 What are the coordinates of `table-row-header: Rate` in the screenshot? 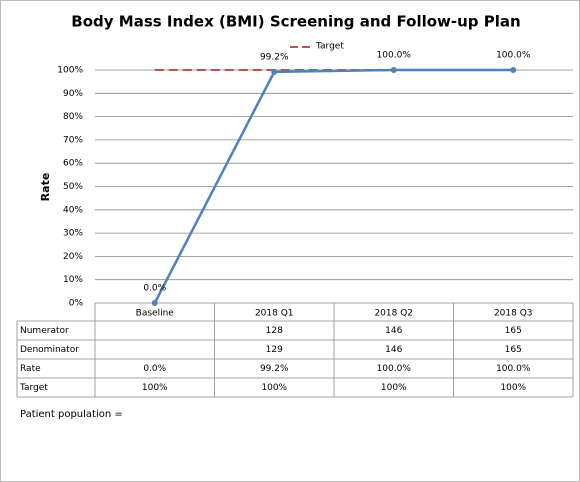 It's located at (30, 369).